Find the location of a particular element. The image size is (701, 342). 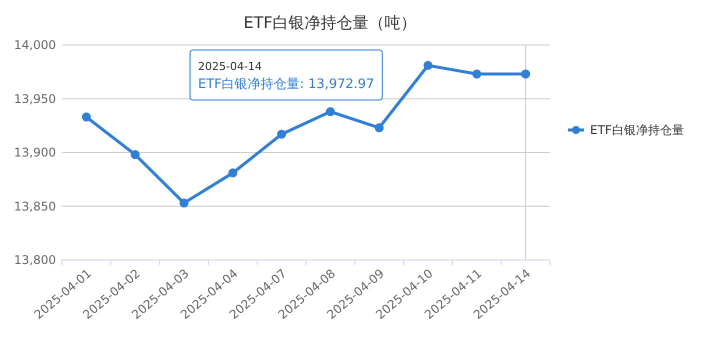

y-tick-label: 14,000 is located at coordinates (35, 45).